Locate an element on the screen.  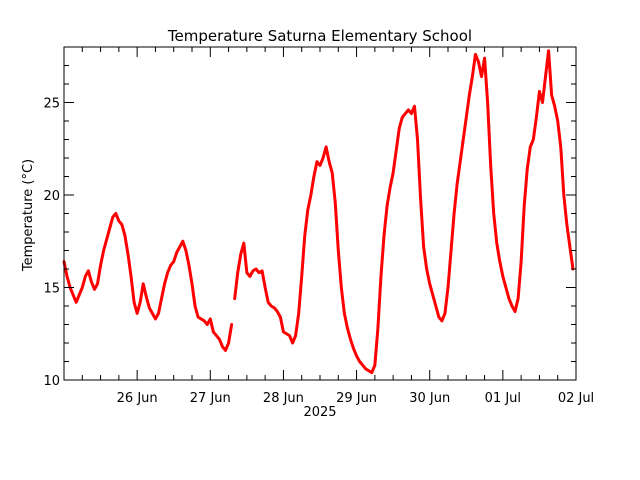
y-tick-label: 15 is located at coordinates (51, 289).